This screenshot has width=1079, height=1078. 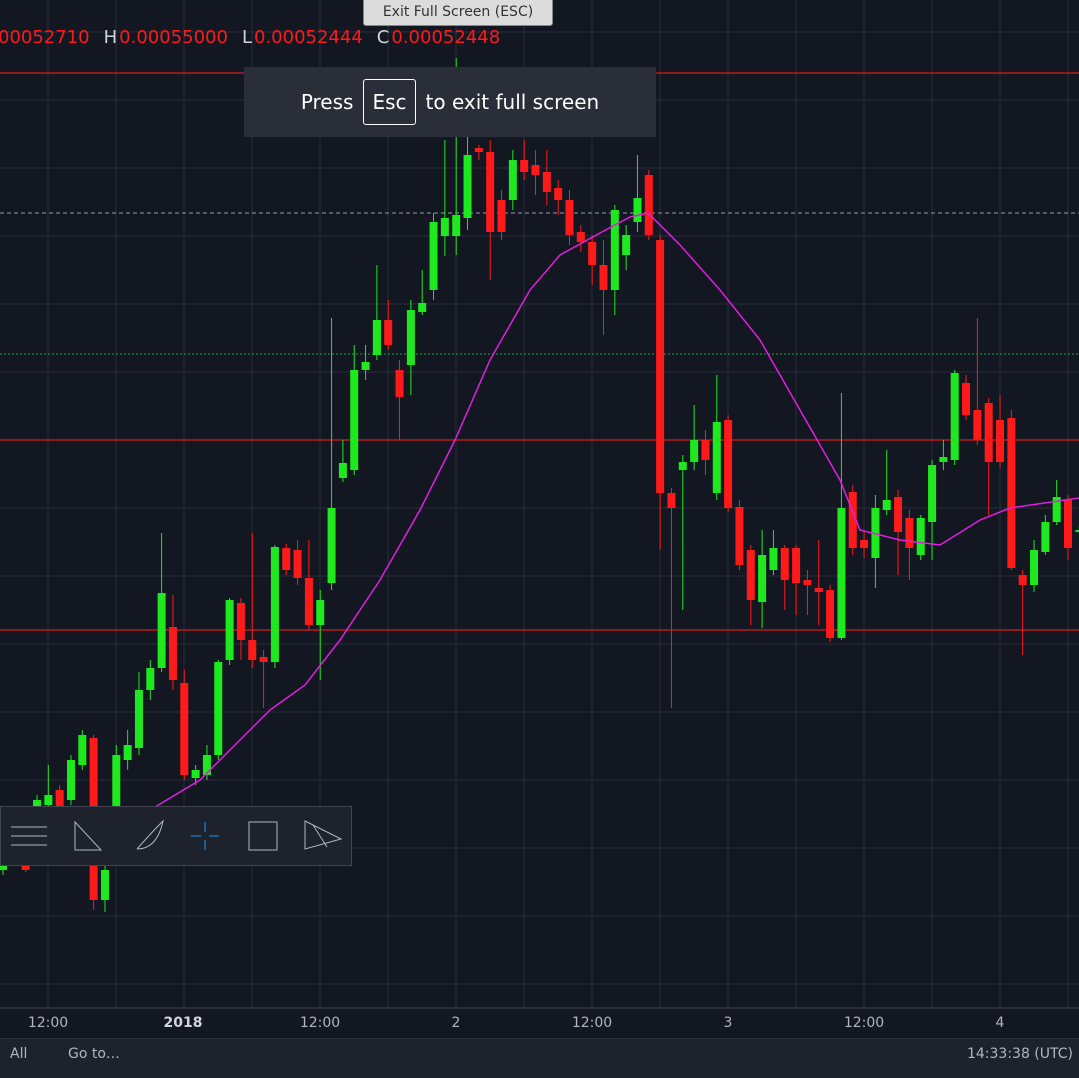 What do you see at coordinates (88, 835) in the screenshot?
I see `triangle-tool` at bounding box center [88, 835].